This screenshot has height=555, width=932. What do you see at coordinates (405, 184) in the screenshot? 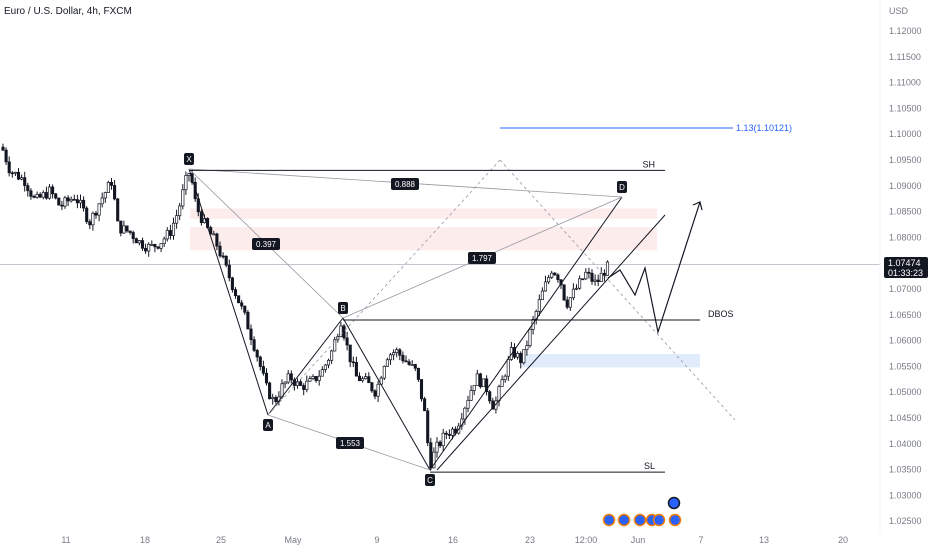
I see `ratio-label: 0.888` at bounding box center [405, 184].